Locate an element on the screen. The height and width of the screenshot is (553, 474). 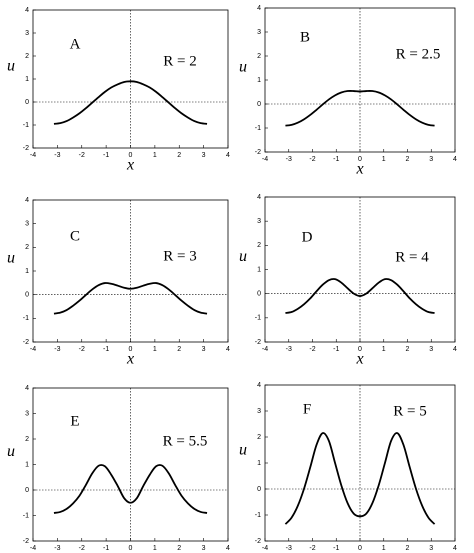
annotation: R = 5.5 is located at coordinates (185, 441).